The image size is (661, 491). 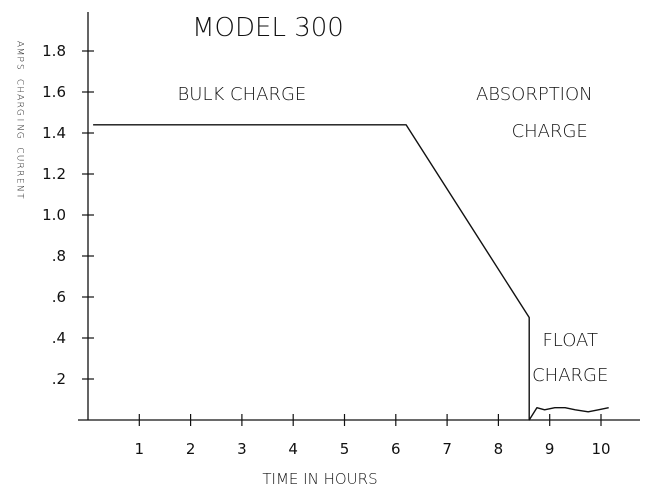 I want to click on y-axis-label-char: T, so click(x=20, y=196).